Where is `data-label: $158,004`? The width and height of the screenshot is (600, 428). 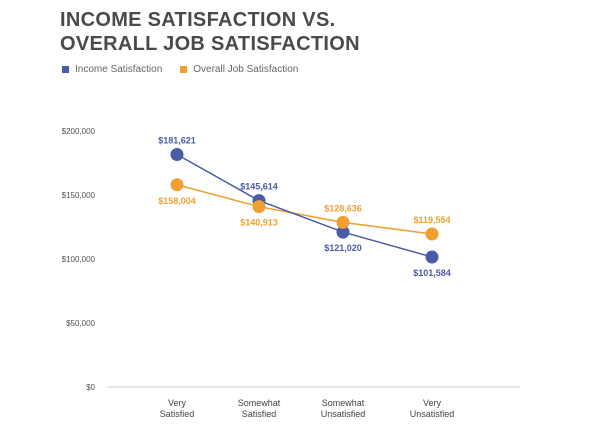
data-label: $158,004 is located at coordinates (177, 201).